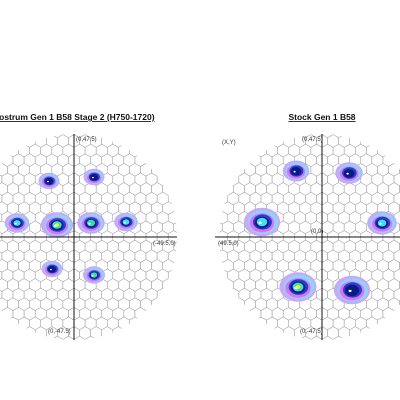 This screenshot has height=400, width=400. I want to click on right-label-origin: (0,0), so click(317, 232).